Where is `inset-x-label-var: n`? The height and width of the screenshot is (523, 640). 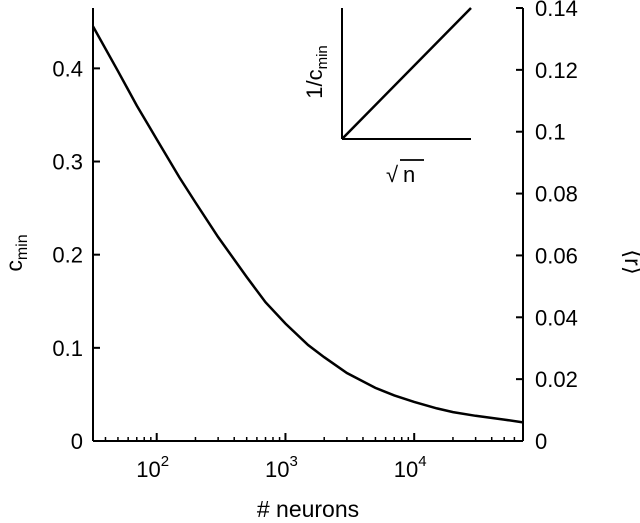
inset-x-label-var: n is located at coordinates (409, 174).